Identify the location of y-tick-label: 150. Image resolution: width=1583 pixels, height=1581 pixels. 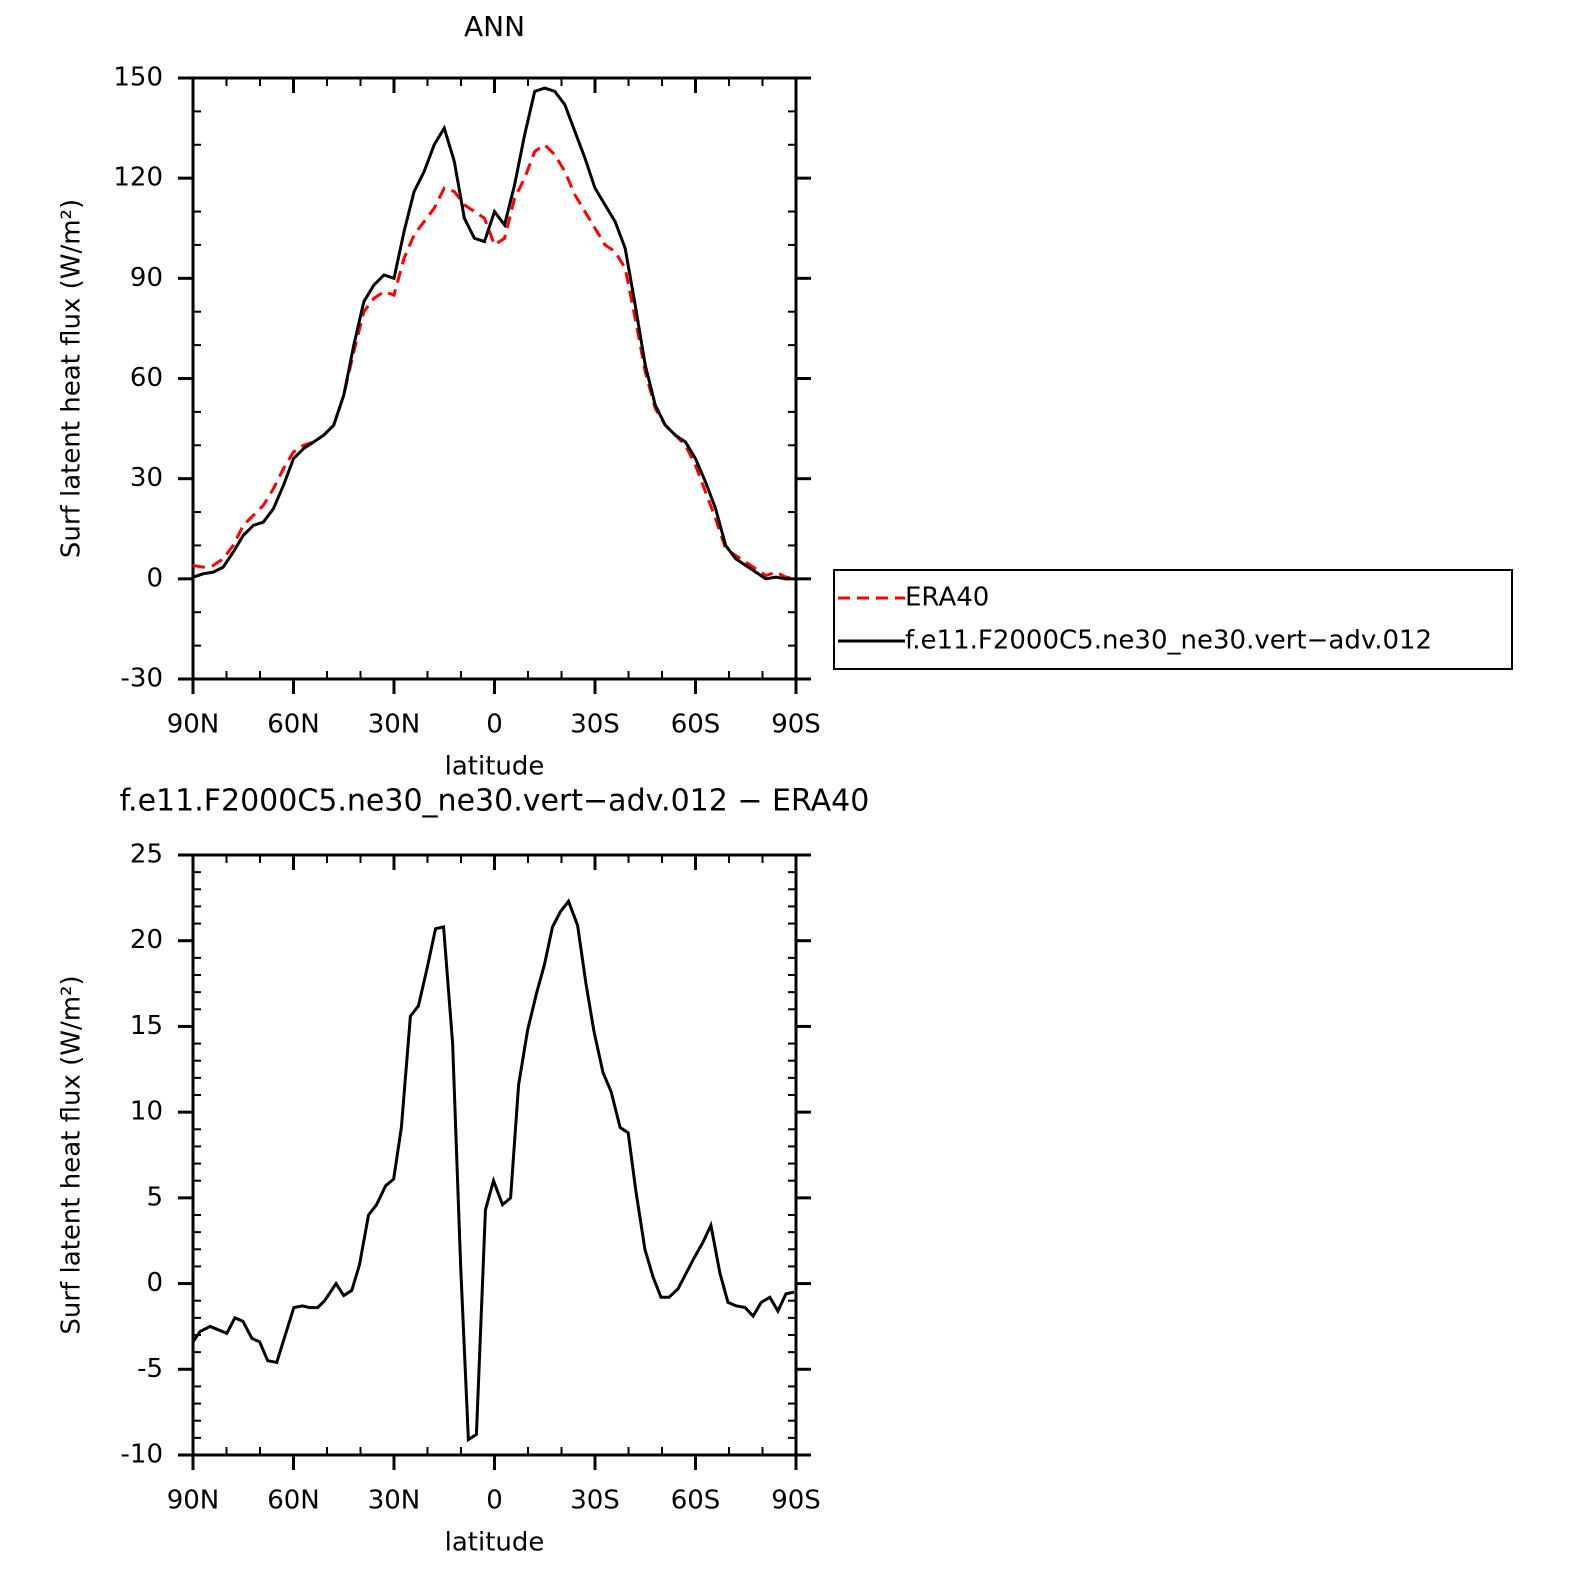
(138, 78).